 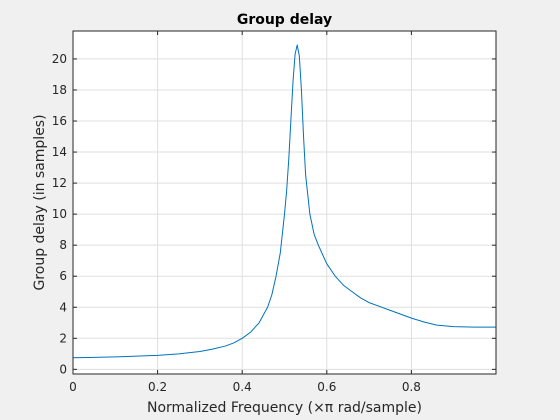 I want to click on x-tick-label: 0.4, so click(x=242, y=387).